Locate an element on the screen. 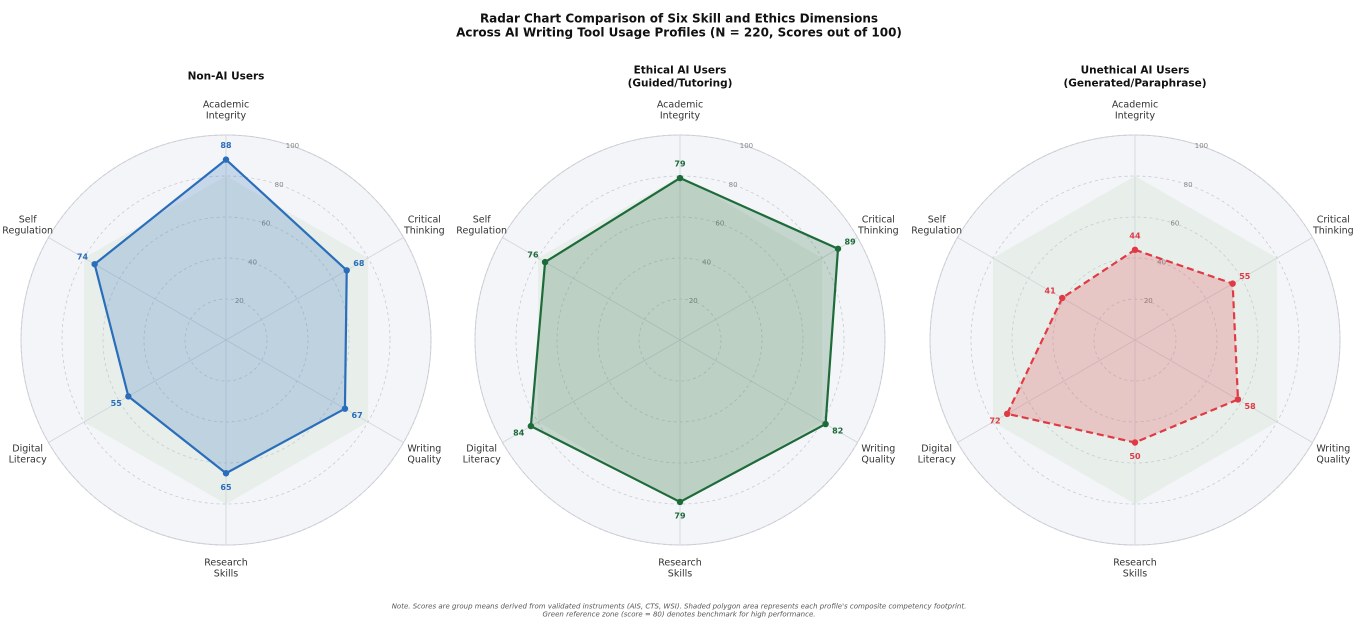 The image size is (1359, 623). chart-title: Non-AI Users is located at coordinates (226, 76).